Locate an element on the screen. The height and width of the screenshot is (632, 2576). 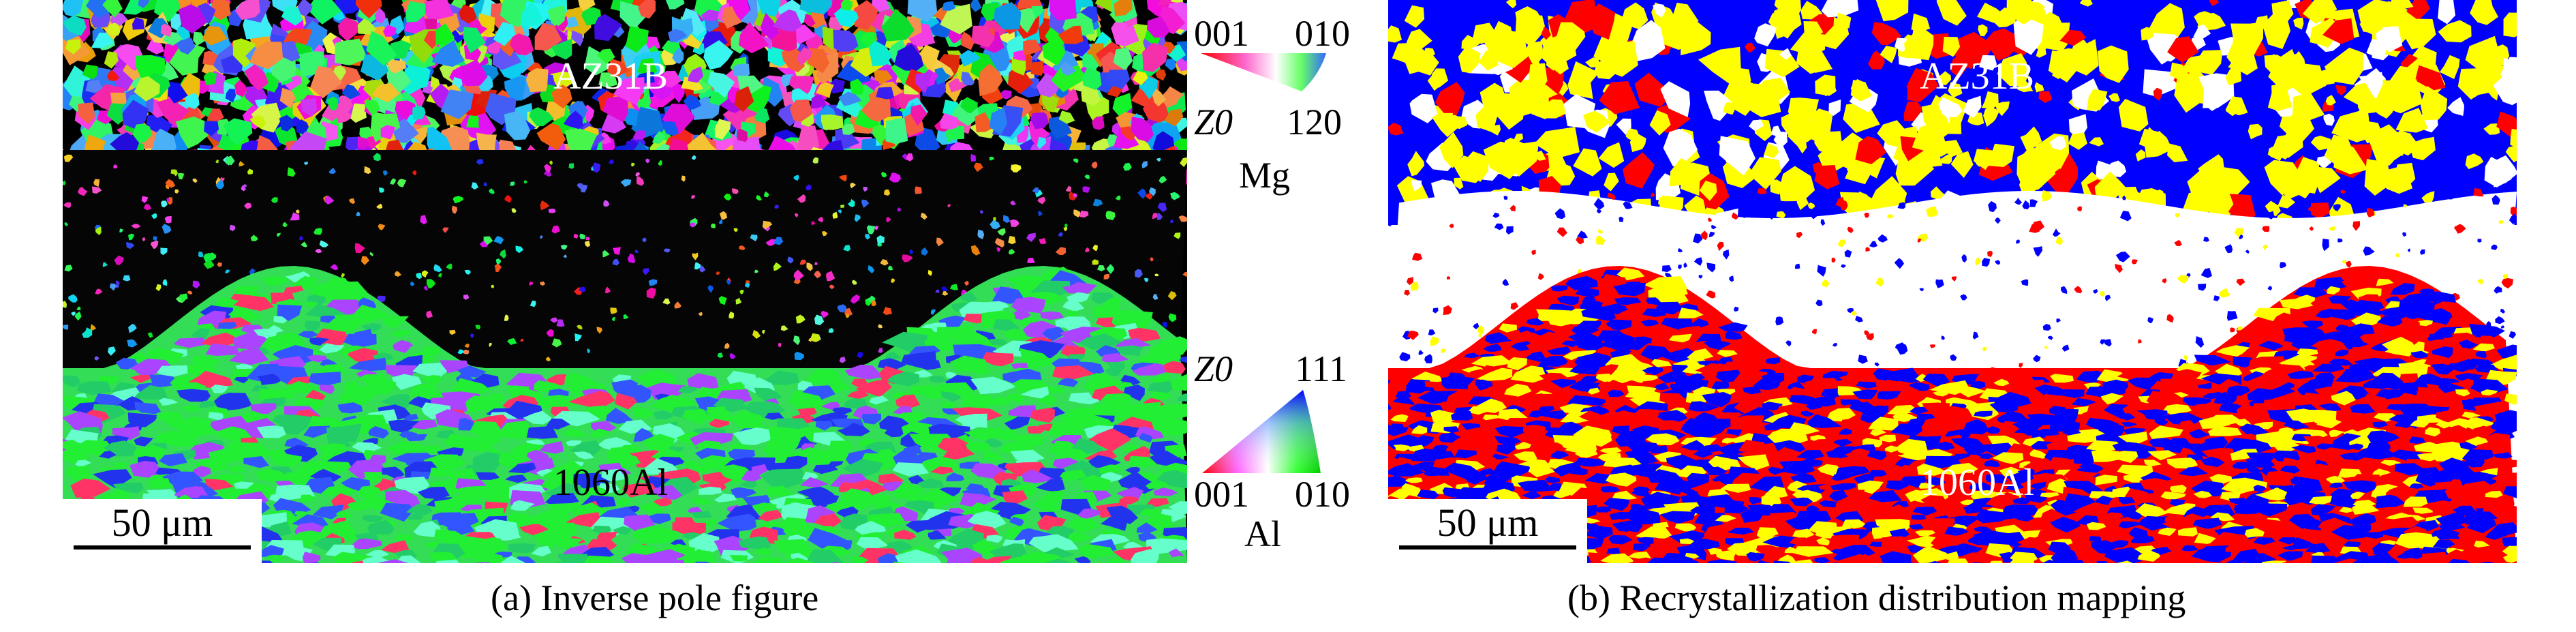
al-legend-axis: Z0 is located at coordinates (1213, 369).